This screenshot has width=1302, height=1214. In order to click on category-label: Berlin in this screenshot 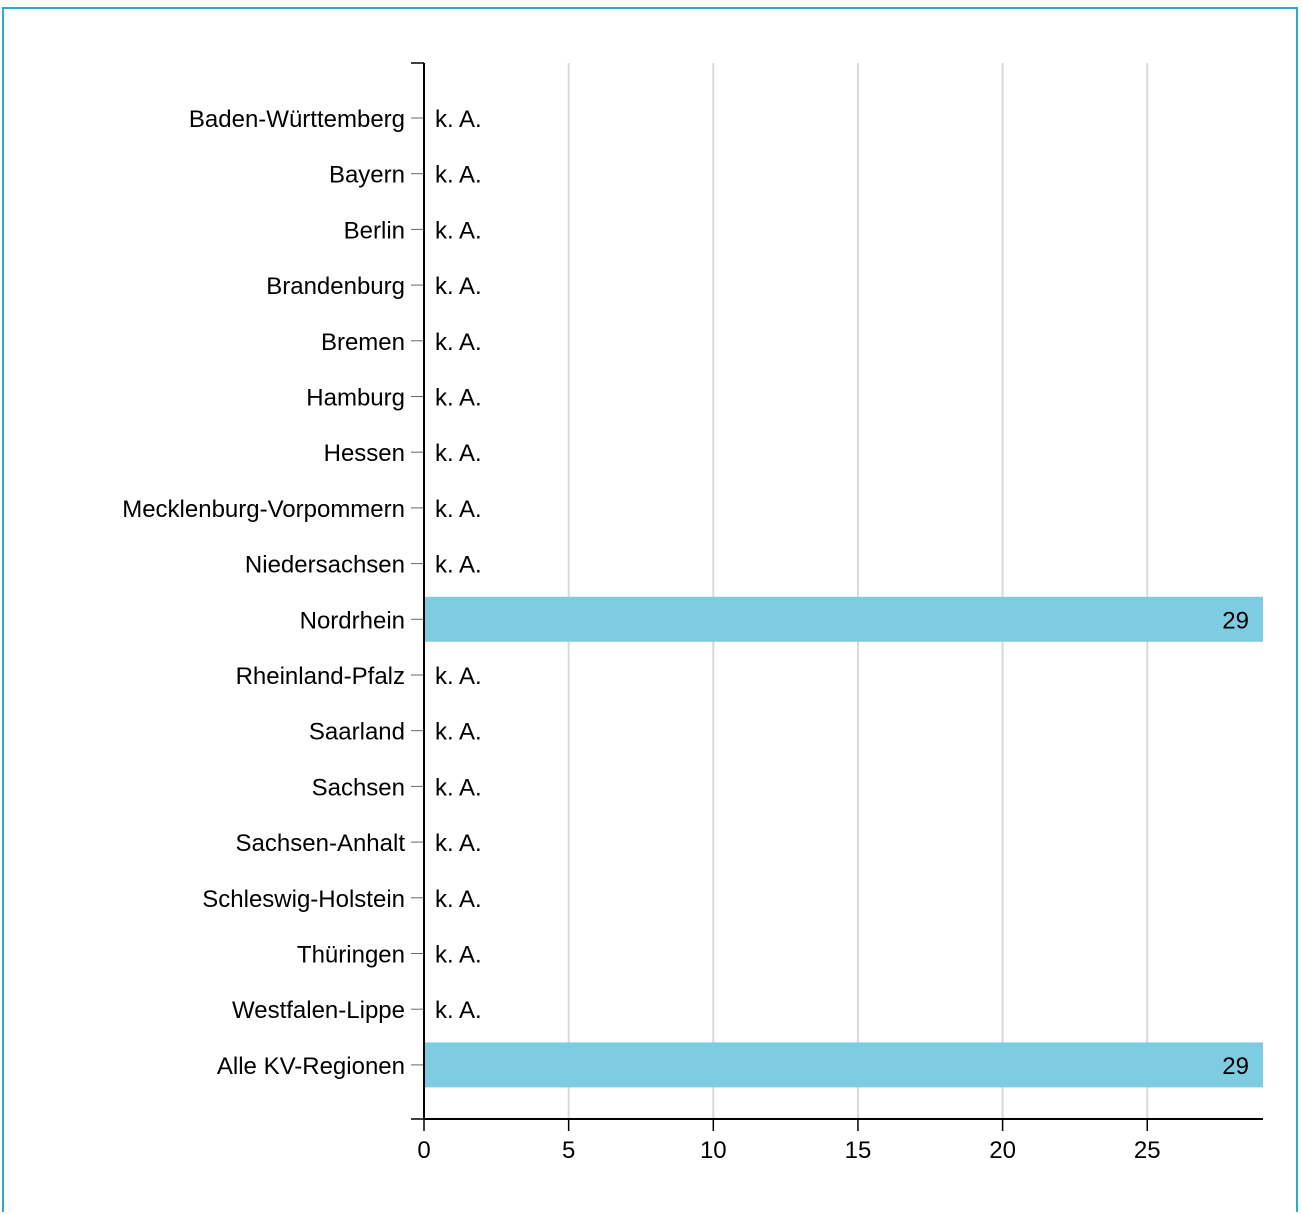, I will do `click(374, 230)`.